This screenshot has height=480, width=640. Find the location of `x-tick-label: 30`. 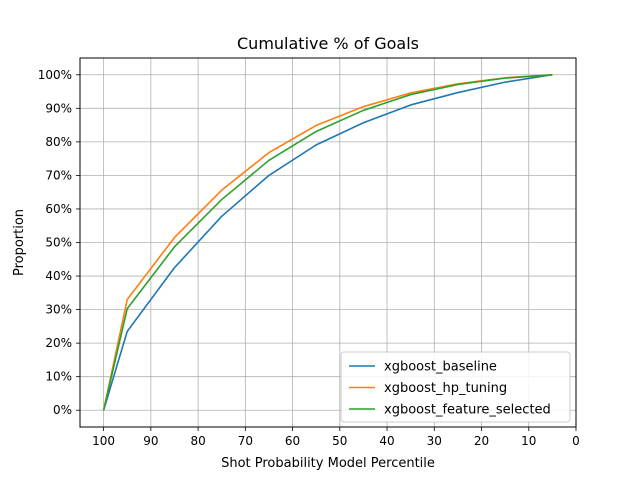

x-tick-label: 30 is located at coordinates (434, 441).